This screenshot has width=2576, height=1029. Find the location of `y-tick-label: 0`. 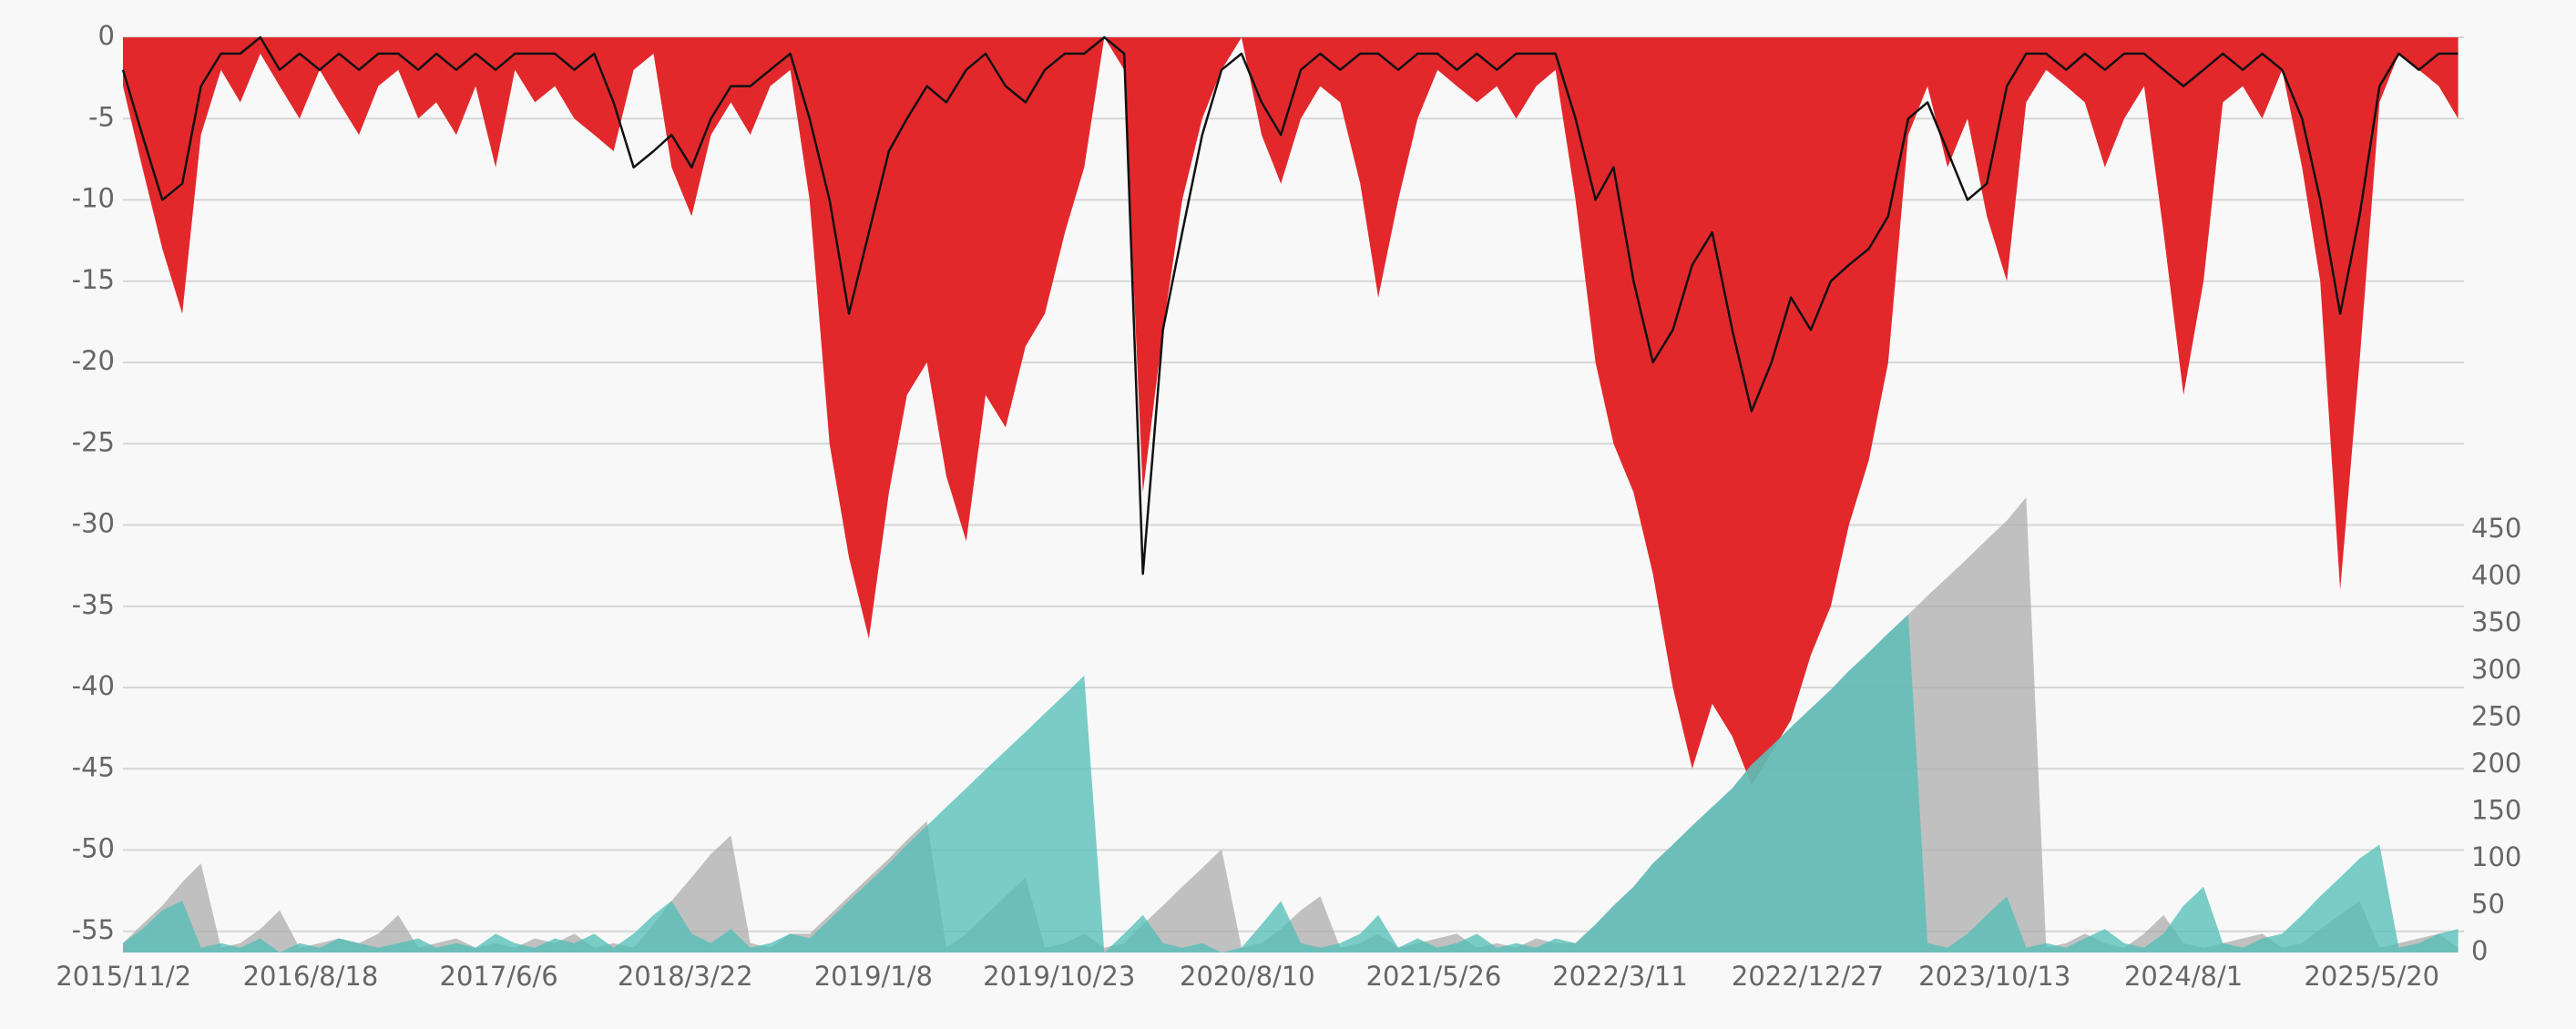

y-tick-label: 0 is located at coordinates (106, 35).